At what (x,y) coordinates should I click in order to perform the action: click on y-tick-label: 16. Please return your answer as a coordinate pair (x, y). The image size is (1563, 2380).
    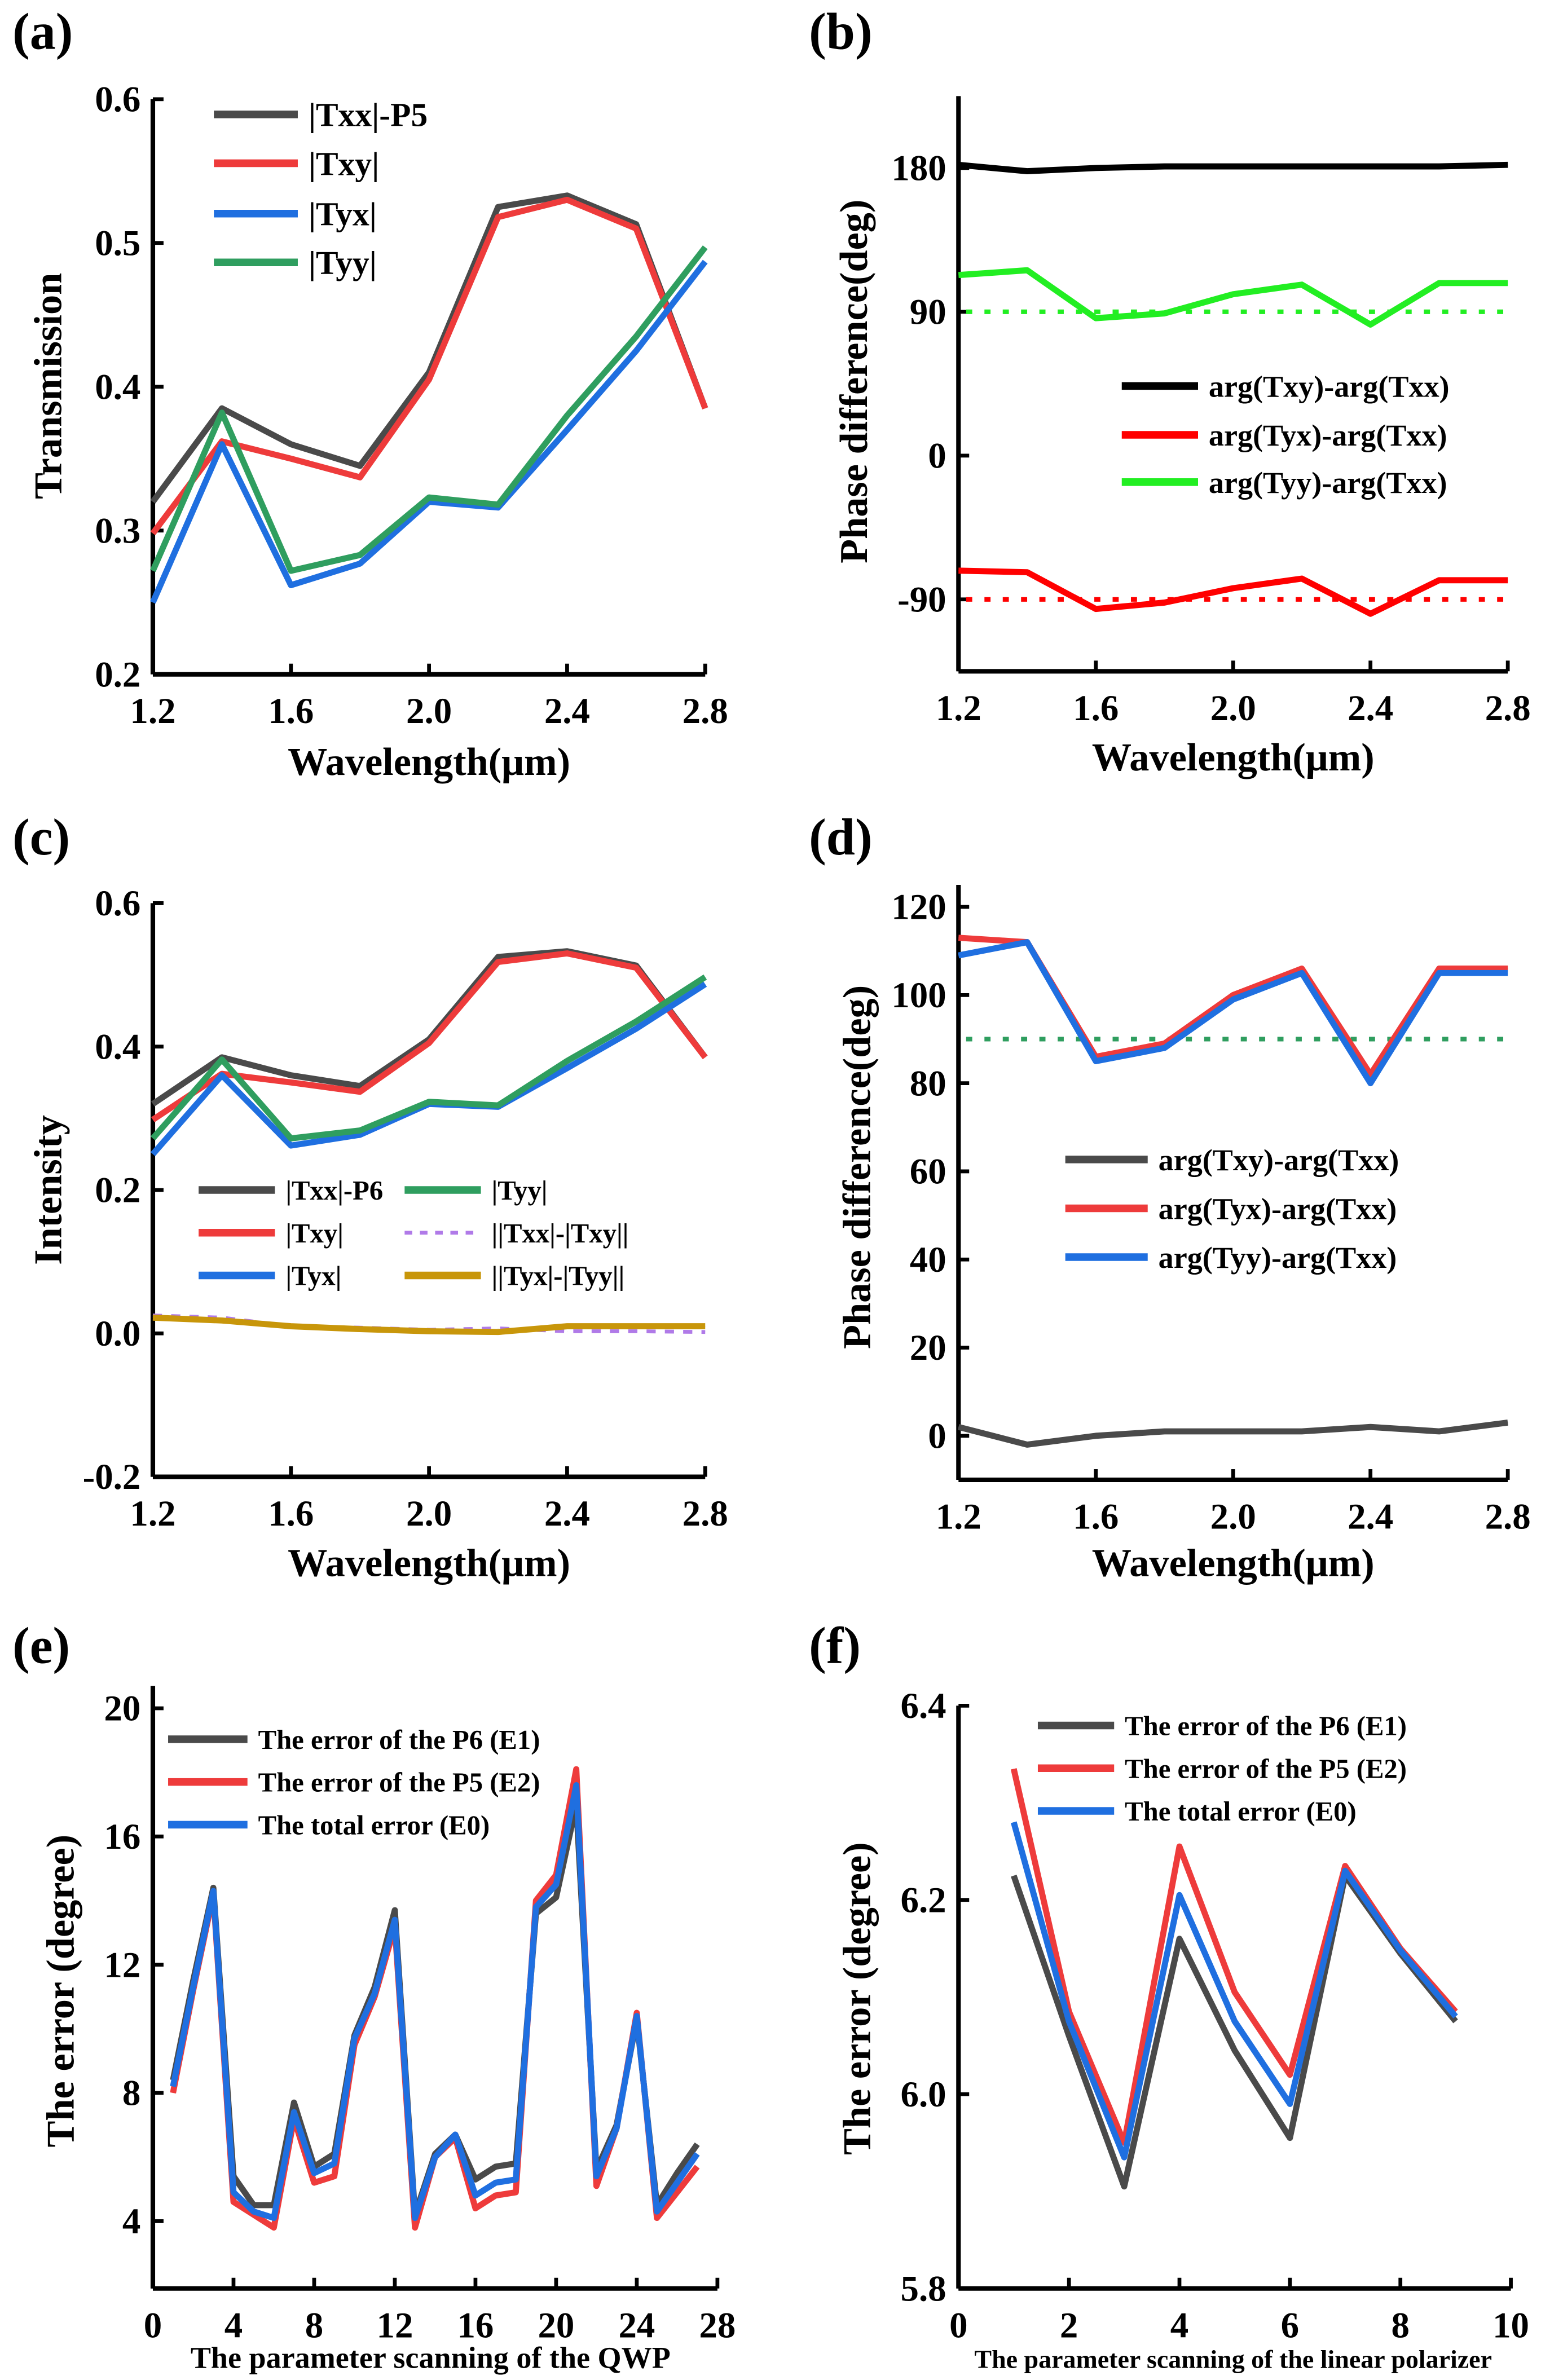
    Looking at the image, I should click on (122, 1837).